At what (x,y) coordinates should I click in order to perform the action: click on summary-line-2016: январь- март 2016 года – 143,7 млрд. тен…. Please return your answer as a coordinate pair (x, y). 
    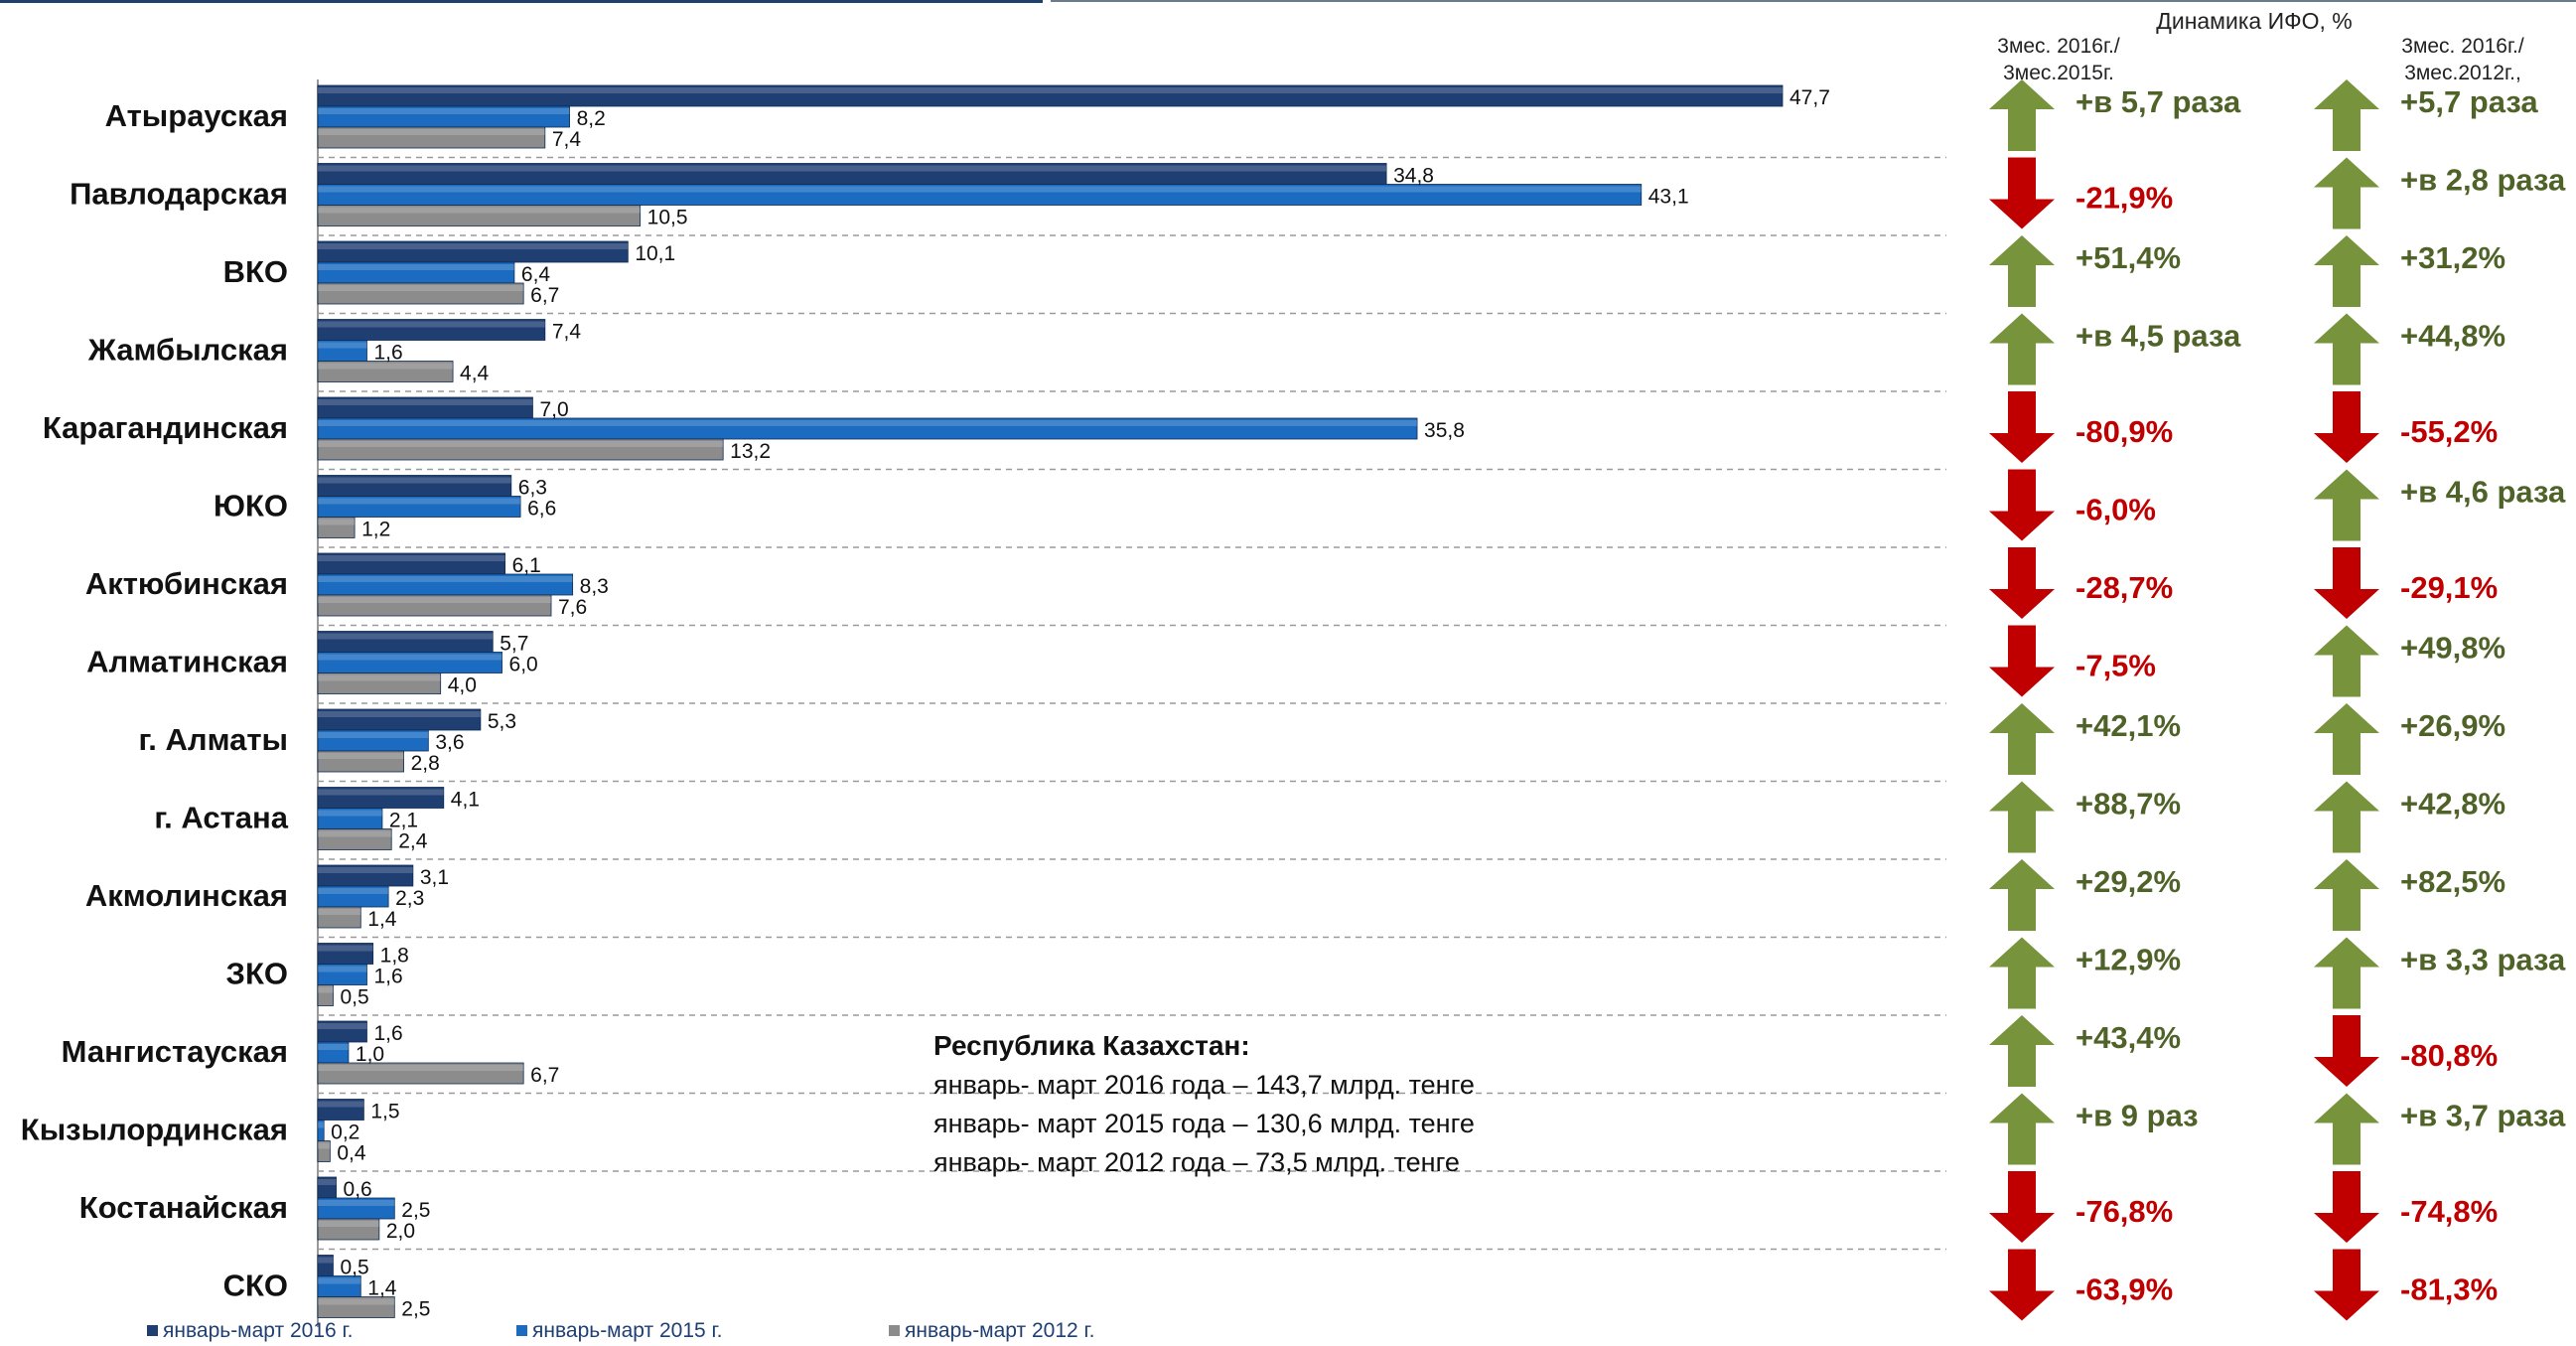
    Looking at the image, I should click on (1204, 1085).